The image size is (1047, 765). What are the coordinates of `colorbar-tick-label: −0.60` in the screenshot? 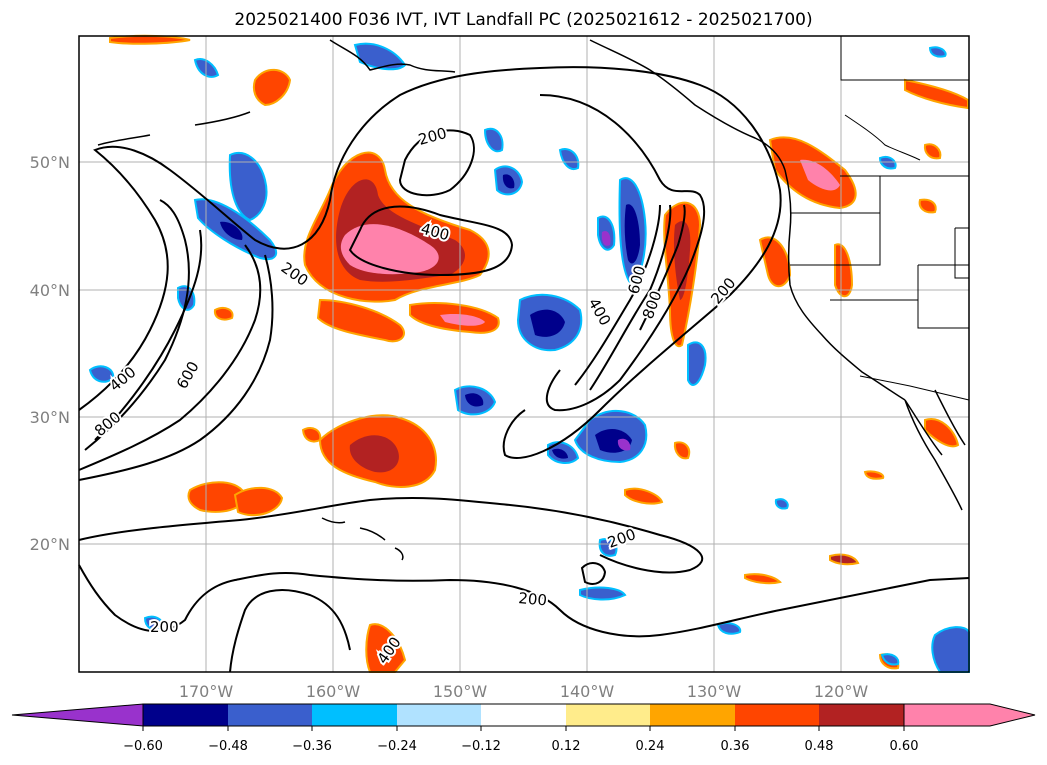 It's located at (143, 746).